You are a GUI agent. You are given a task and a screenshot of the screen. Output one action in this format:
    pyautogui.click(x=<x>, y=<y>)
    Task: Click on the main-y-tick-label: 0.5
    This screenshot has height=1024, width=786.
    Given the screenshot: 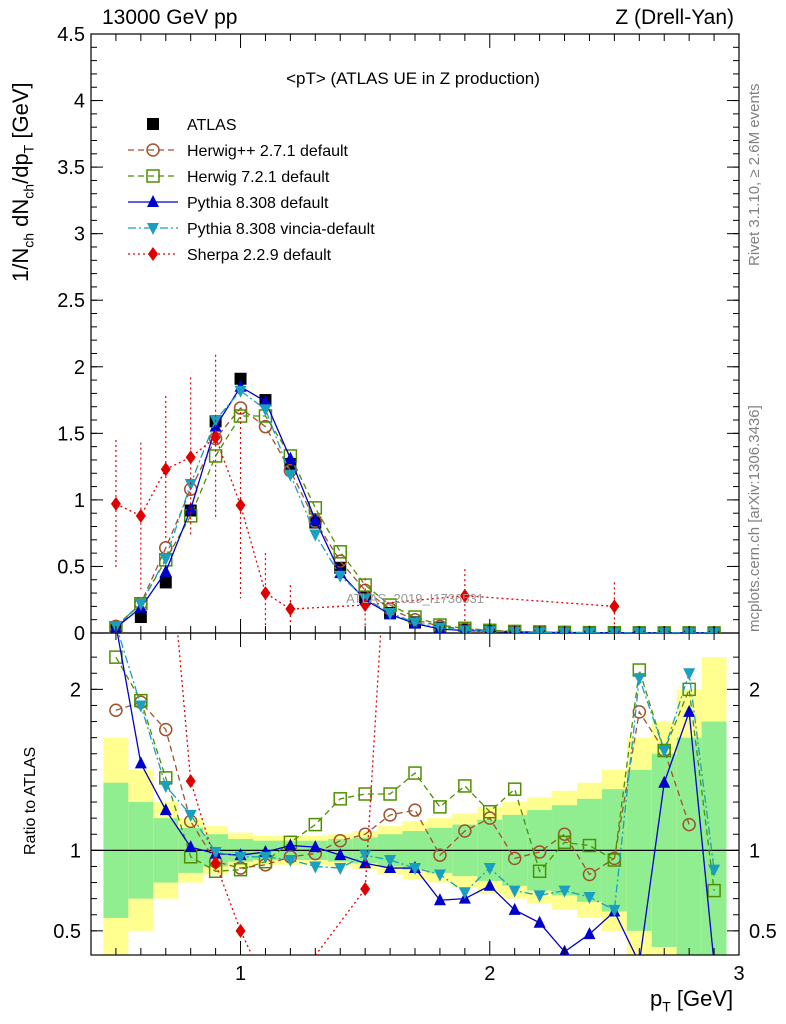 What is the action you would take?
    pyautogui.click(x=71, y=567)
    